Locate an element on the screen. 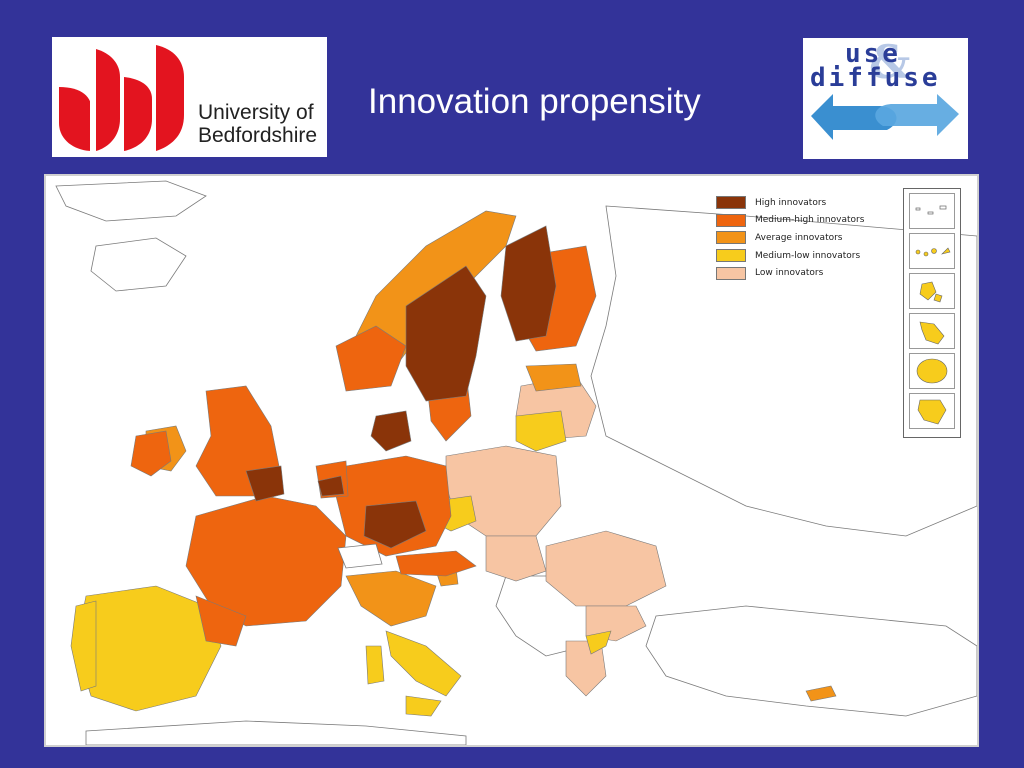 The width and height of the screenshot is (1024, 768). logo-word-diffuse: diffuse is located at coordinates (875, 78).